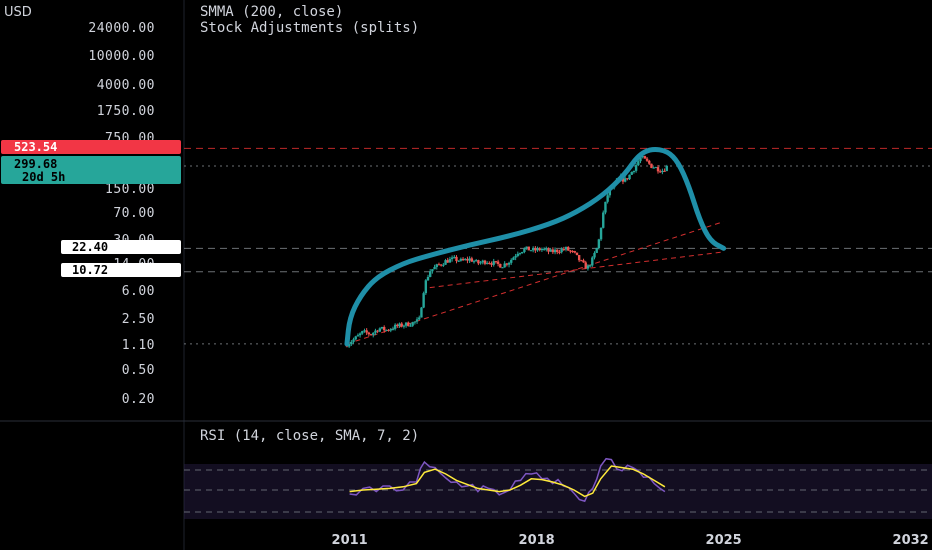 The height and width of the screenshot is (550, 932). What do you see at coordinates (130, 189) in the screenshot?
I see `y-tick-label: 150.00` at bounding box center [130, 189].